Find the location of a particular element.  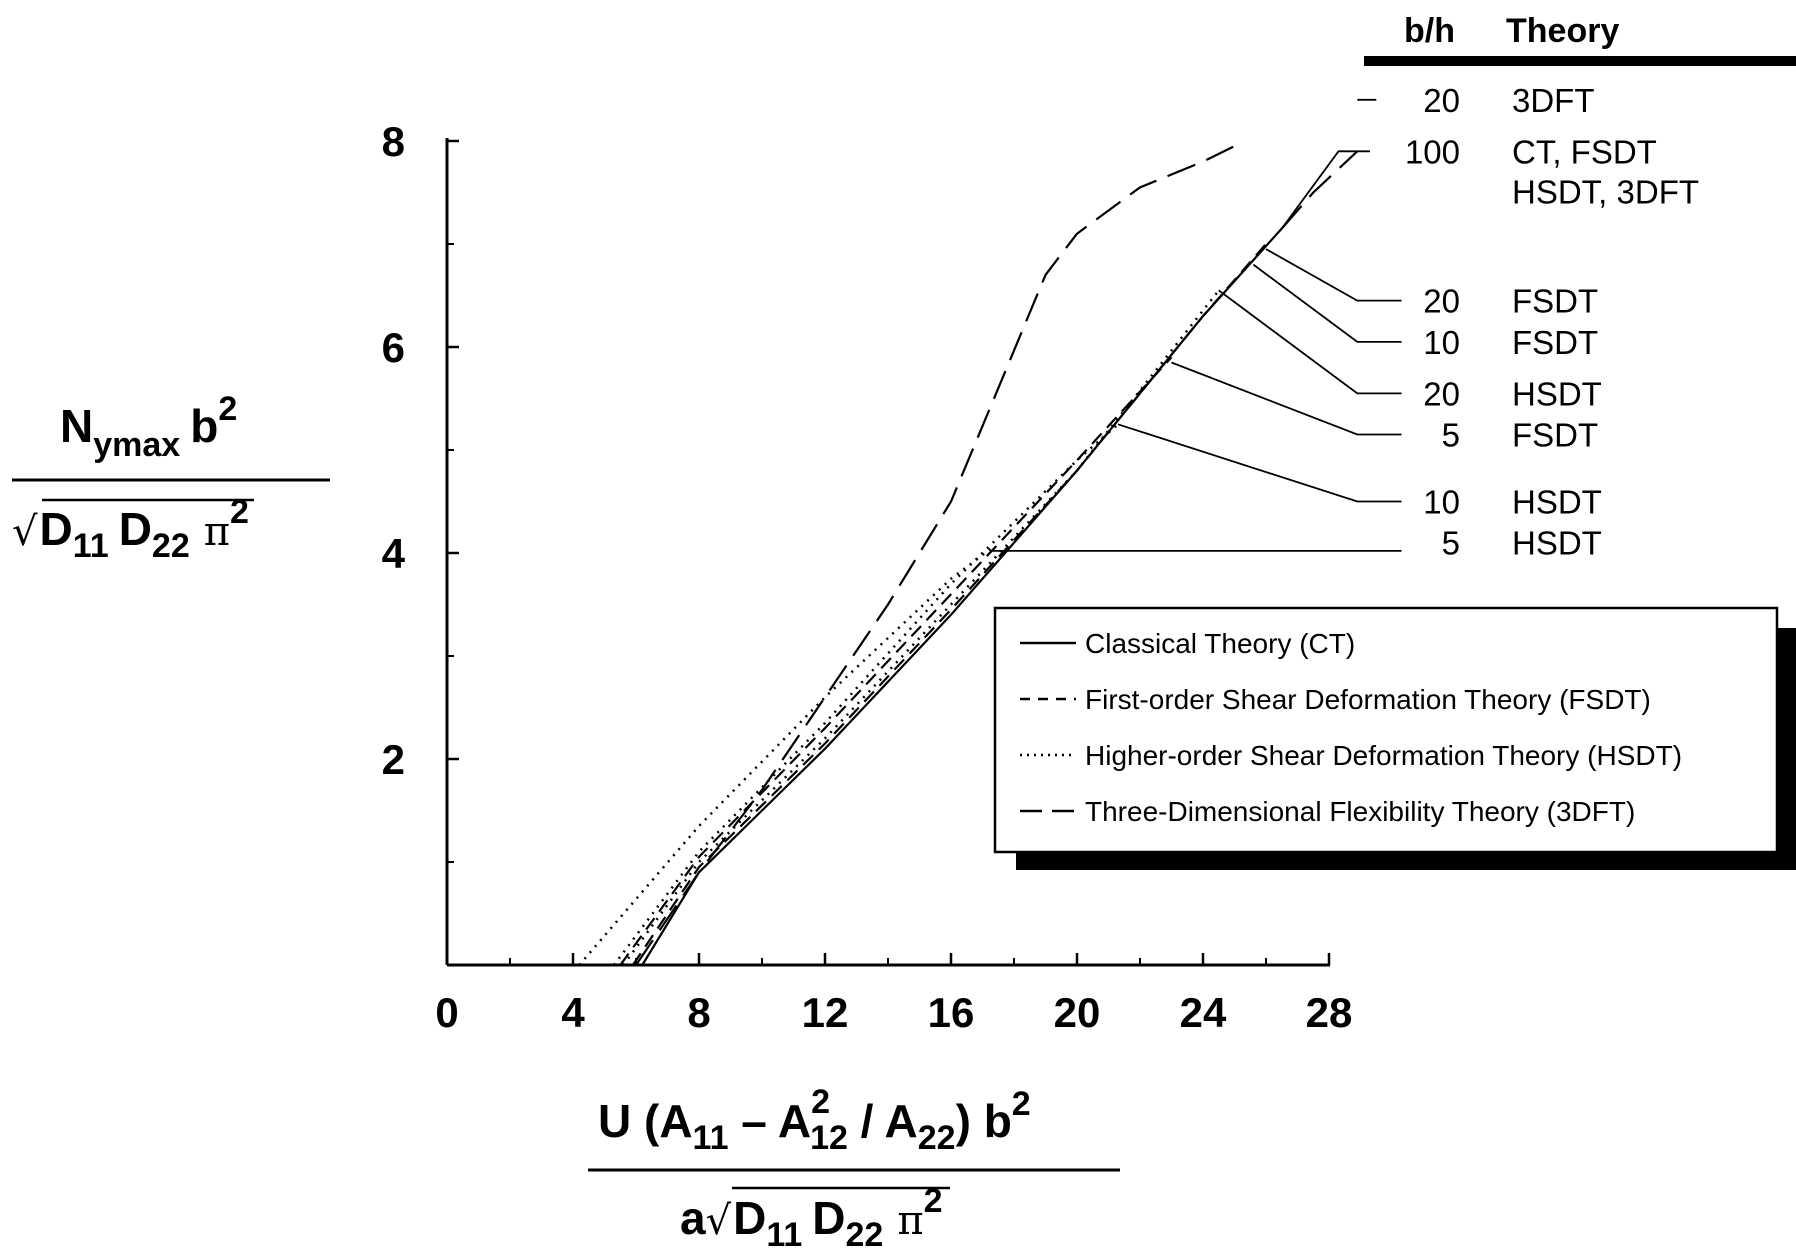

table-header-theory: Theory is located at coordinates (1562, 31).